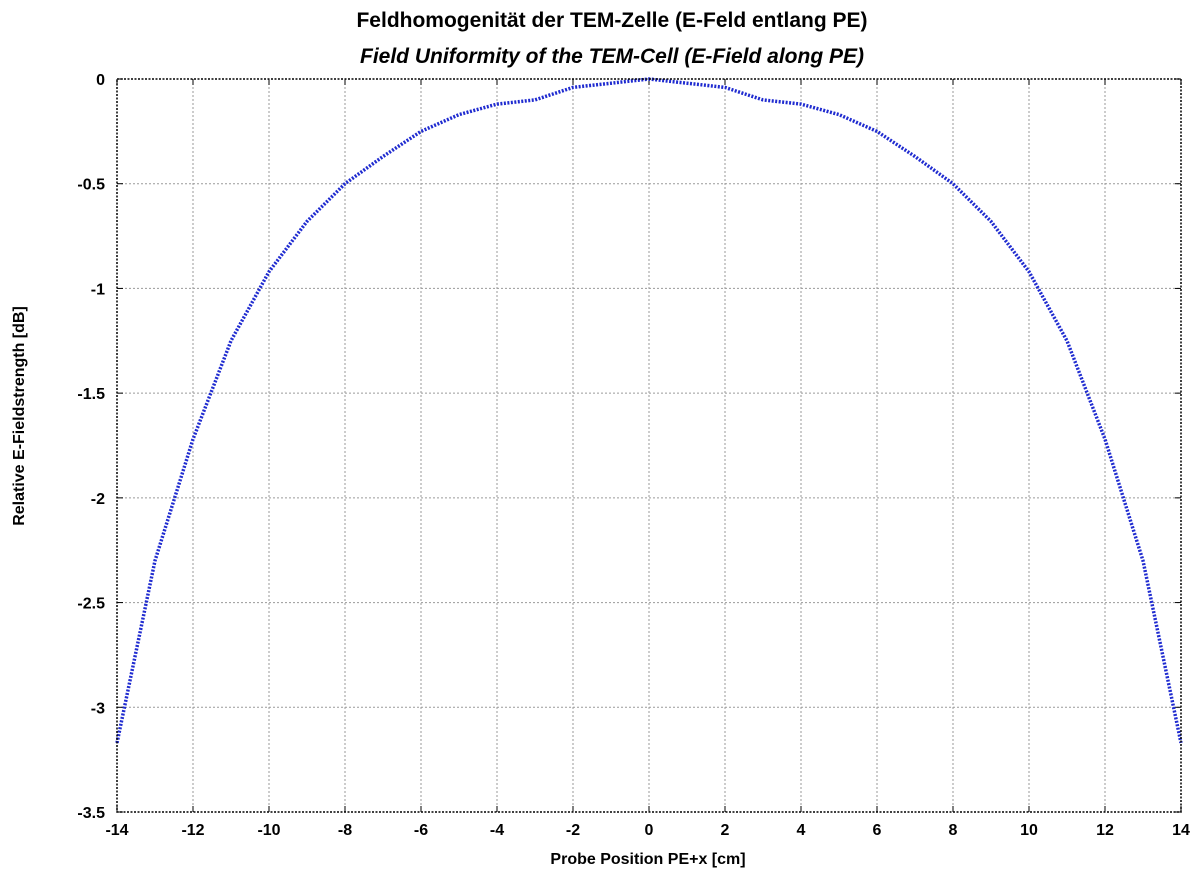 The image size is (1200, 876). Describe the element at coordinates (649, 830) in the screenshot. I see `x-tick-label: 0` at that location.